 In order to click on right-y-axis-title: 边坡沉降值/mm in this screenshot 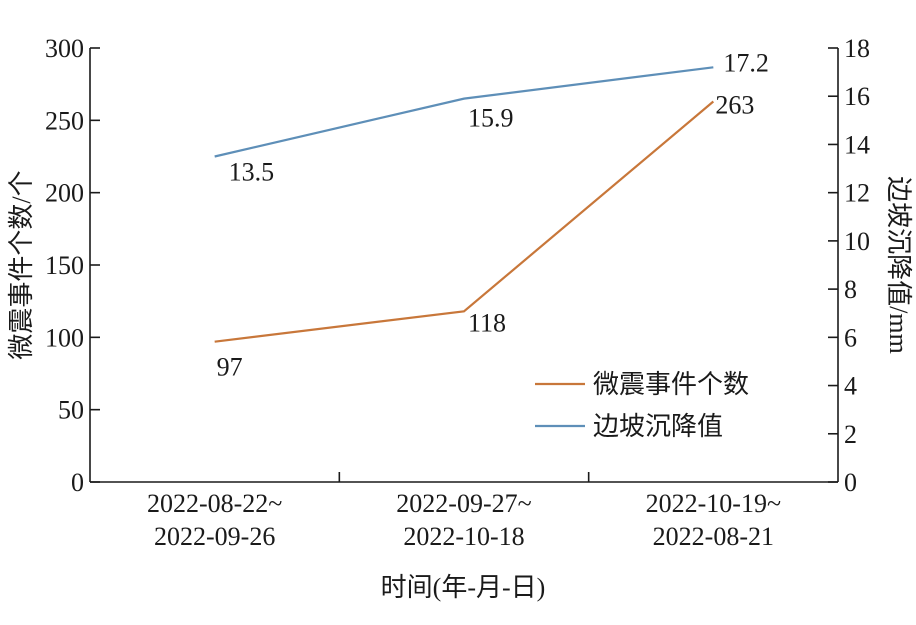, I will do `click(898, 265)`.